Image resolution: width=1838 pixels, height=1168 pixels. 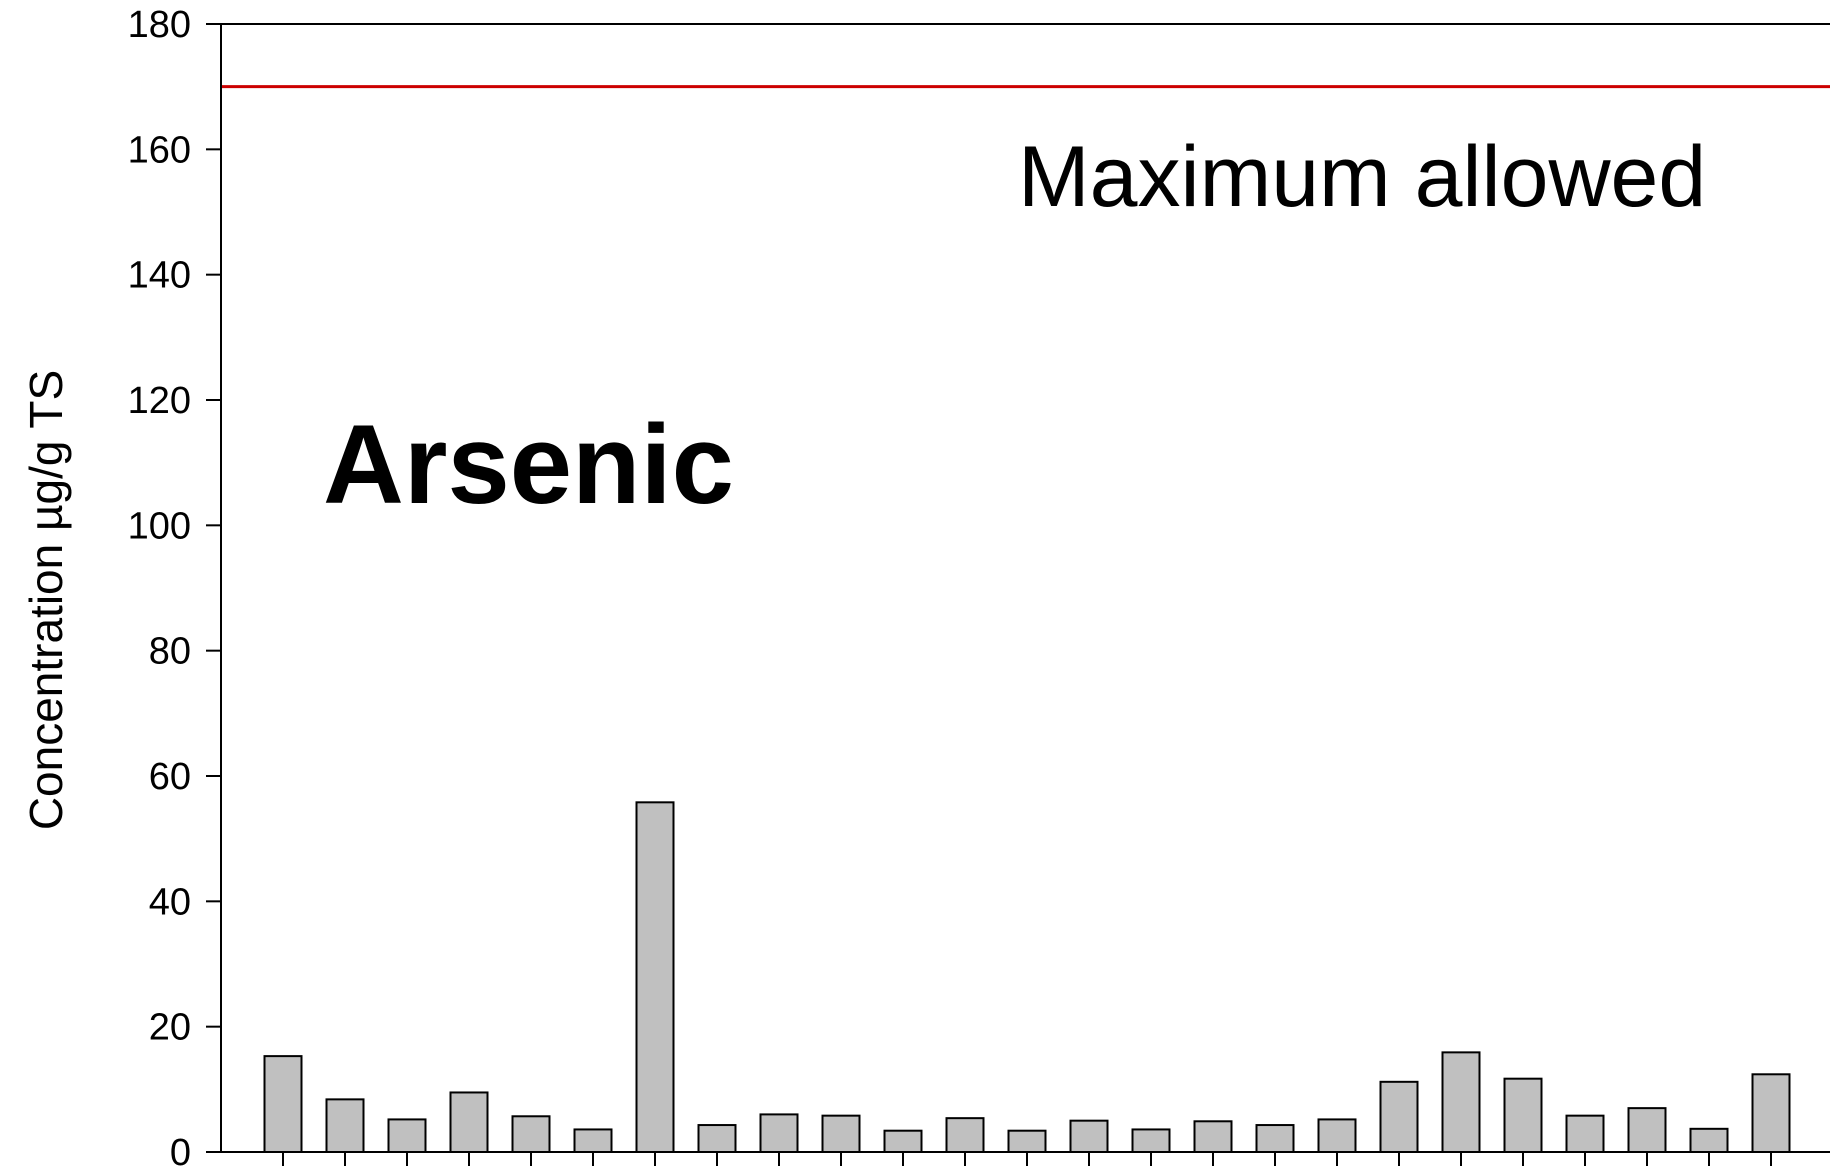 I want to click on element-label: Arsenic, so click(x=528, y=464).